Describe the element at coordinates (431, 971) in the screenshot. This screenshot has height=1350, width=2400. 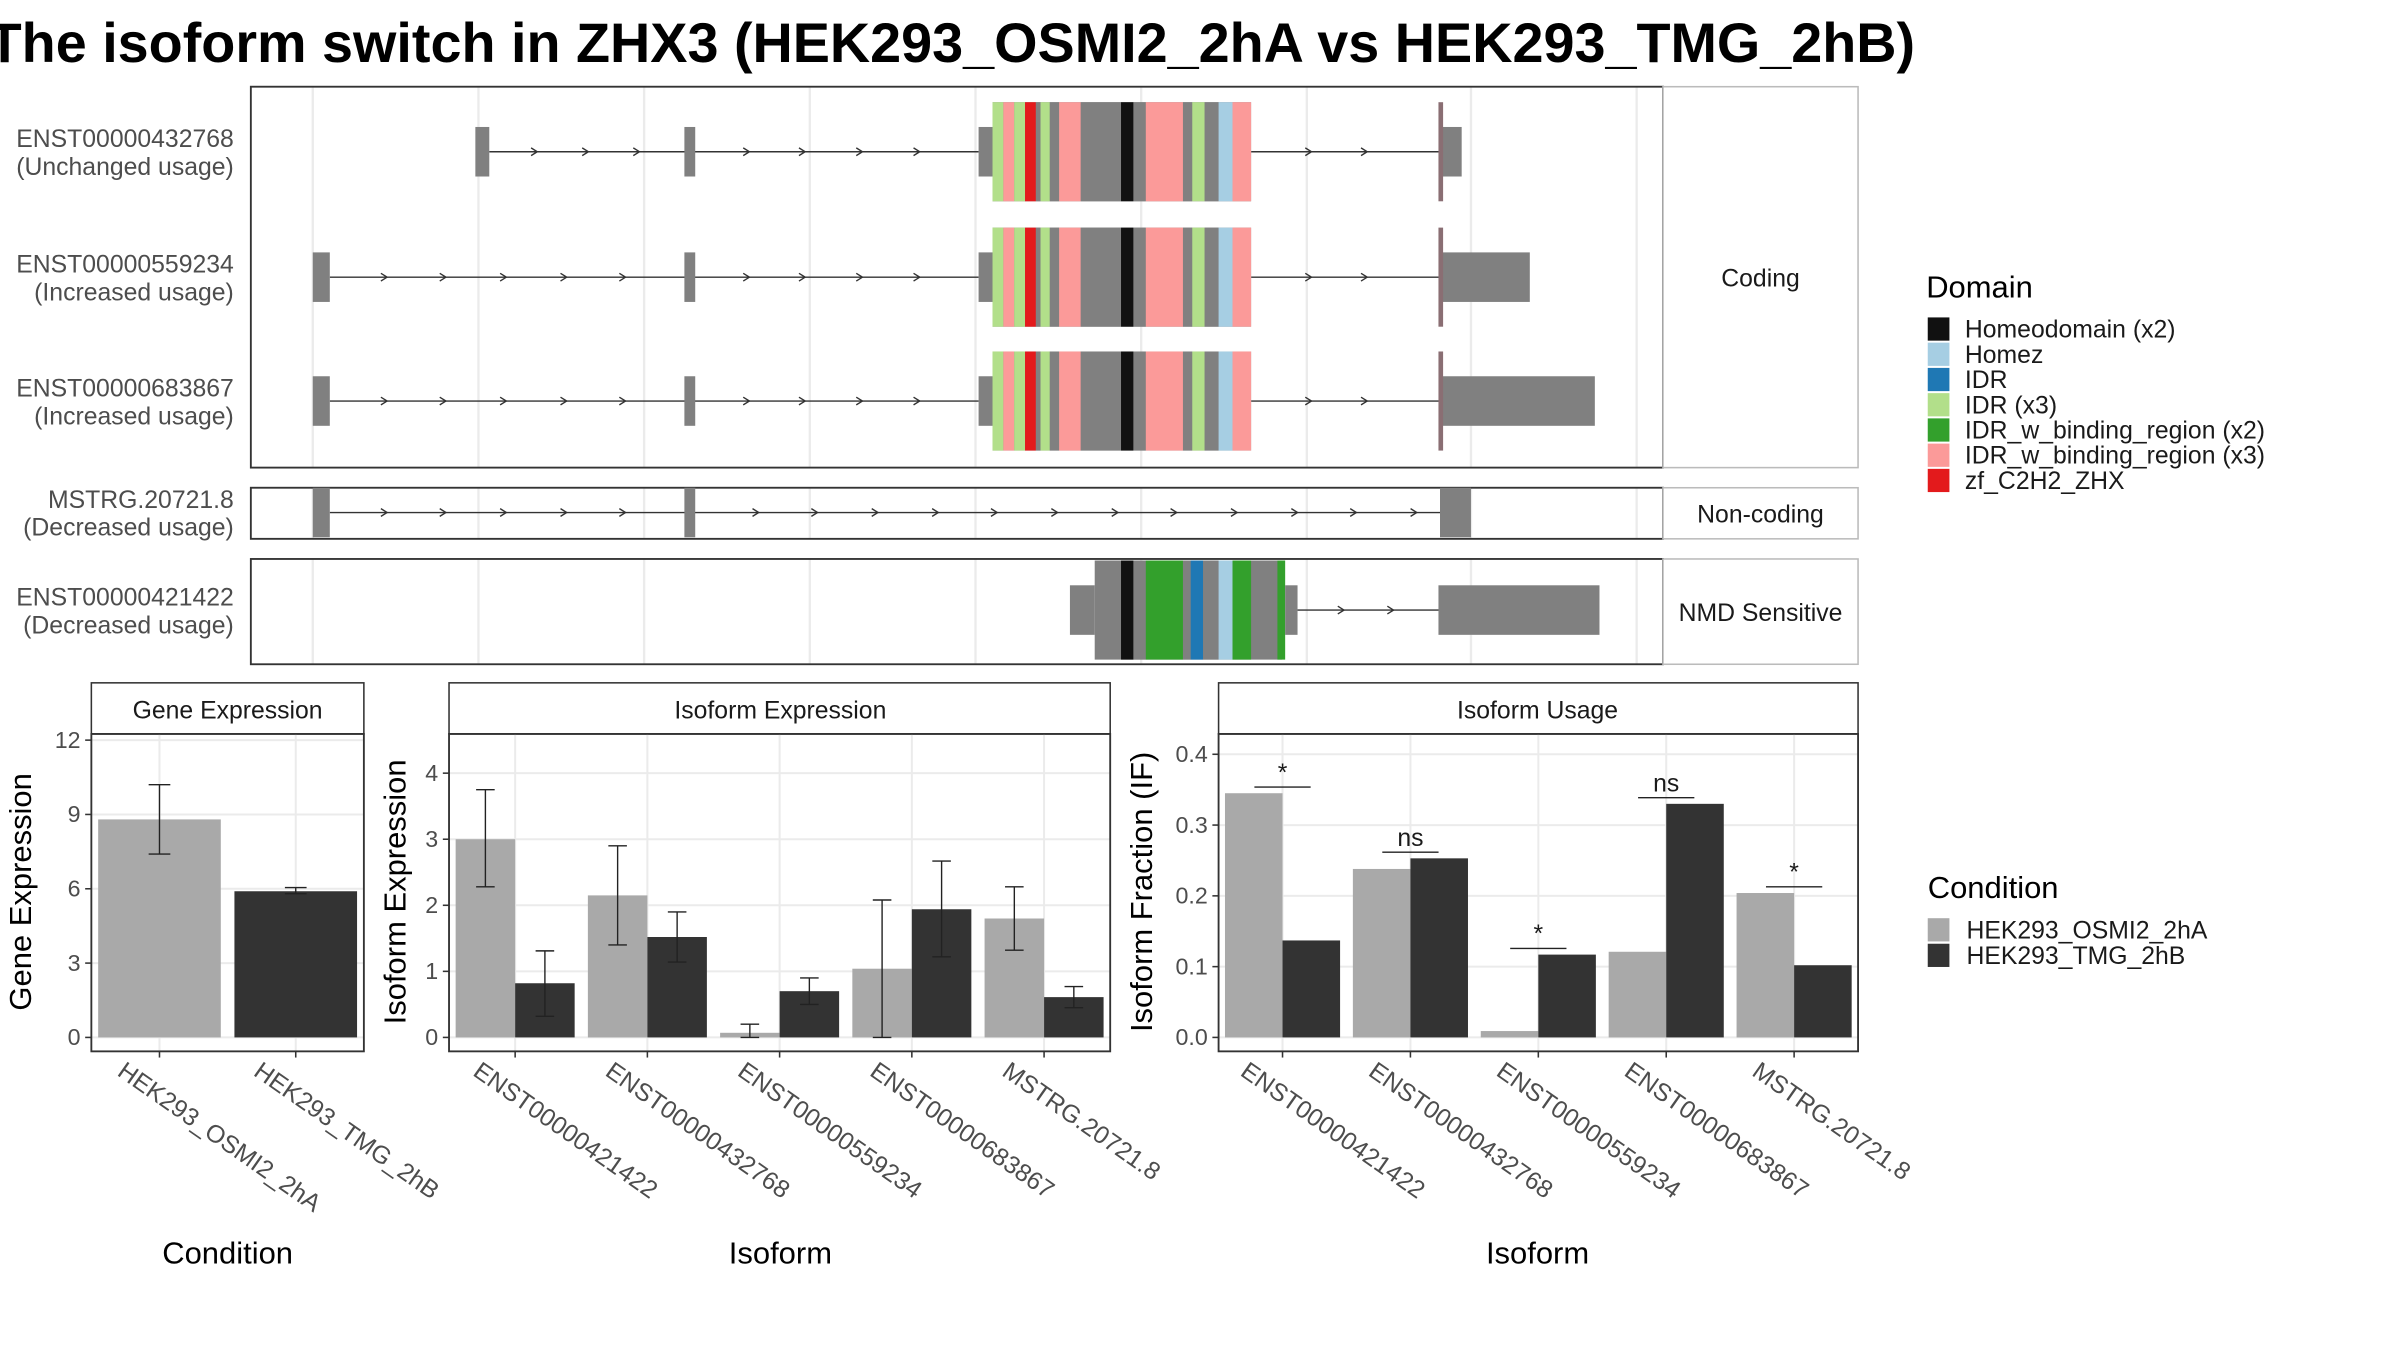
I see `y-tick-label: 1` at that location.